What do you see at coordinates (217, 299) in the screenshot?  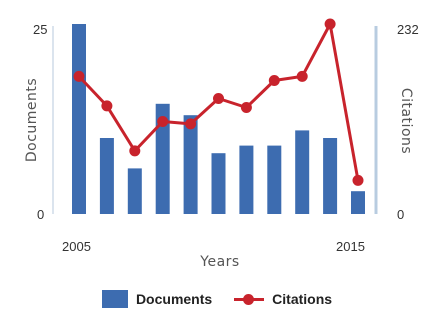 I see `legend: Documents Citations` at bounding box center [217, 299].